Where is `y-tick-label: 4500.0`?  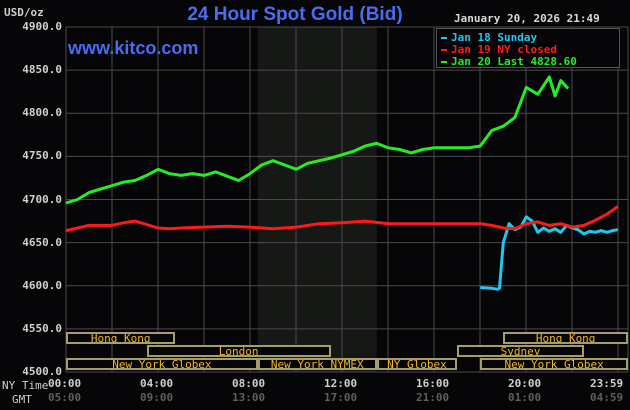 y-tick-label: 4500.0 is located at coordinates (42, 371).